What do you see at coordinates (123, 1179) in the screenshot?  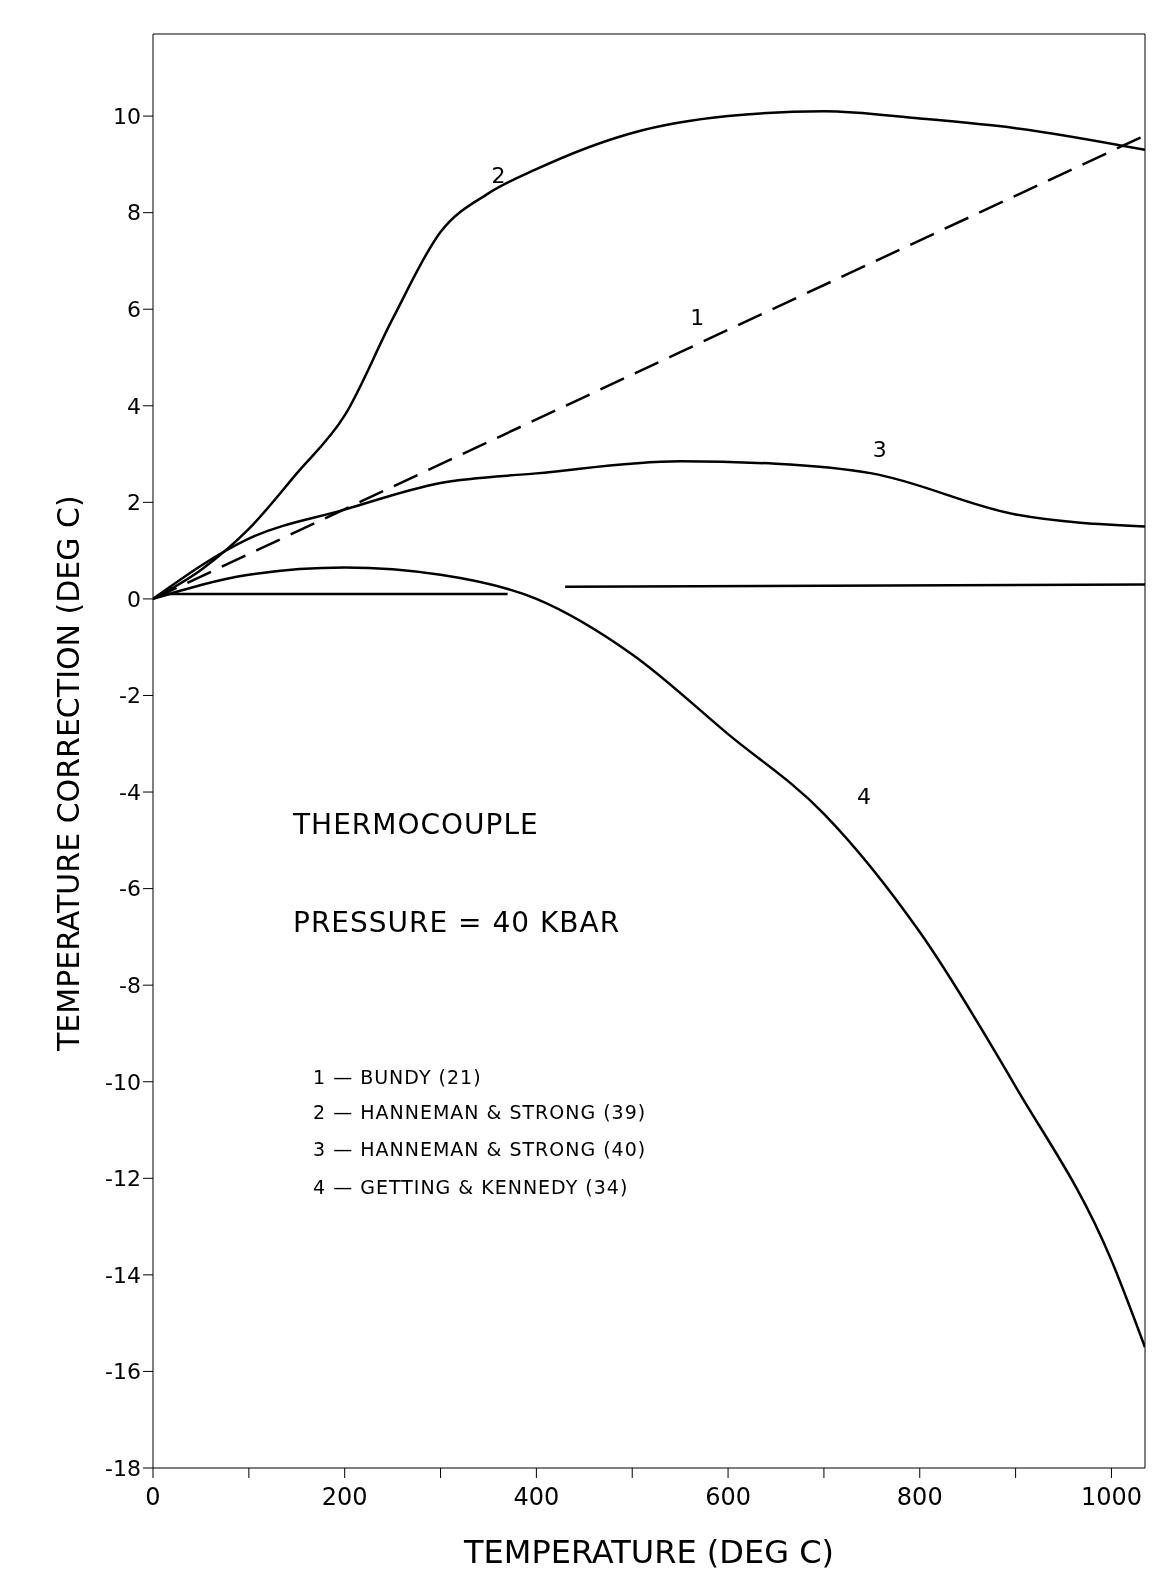 I see `y-tick-label: -12` at bounding box center [123, 1179].